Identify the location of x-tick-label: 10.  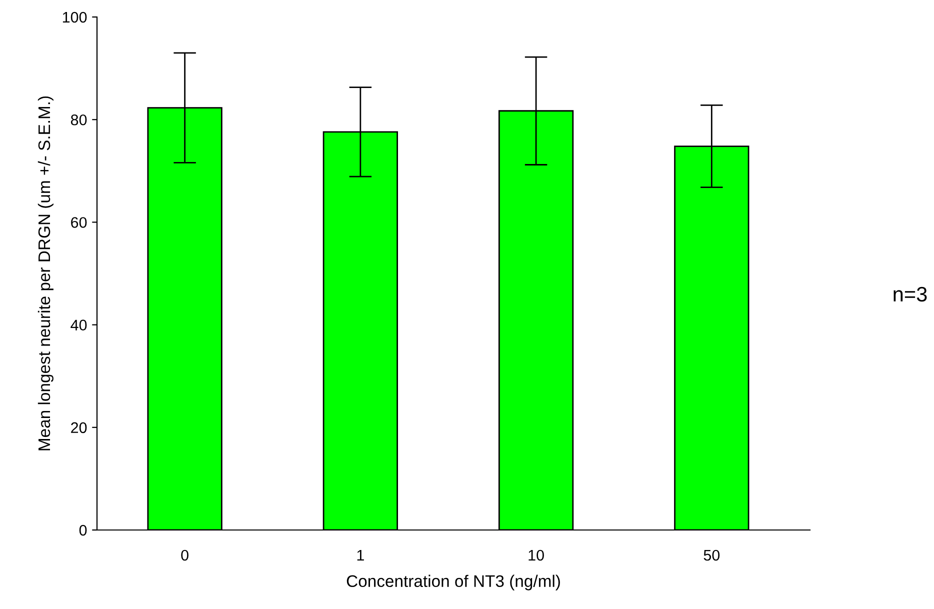
(536, 555).